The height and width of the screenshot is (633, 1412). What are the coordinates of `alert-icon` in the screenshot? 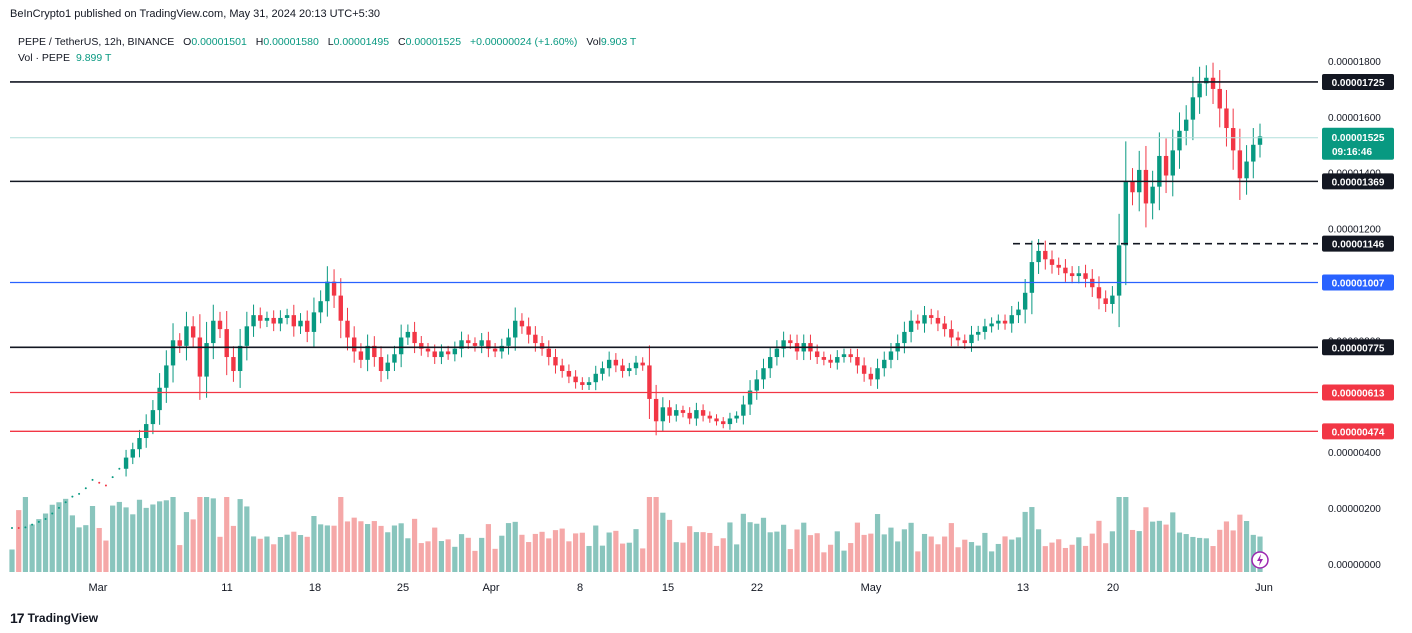 It's located at (1260, 560).